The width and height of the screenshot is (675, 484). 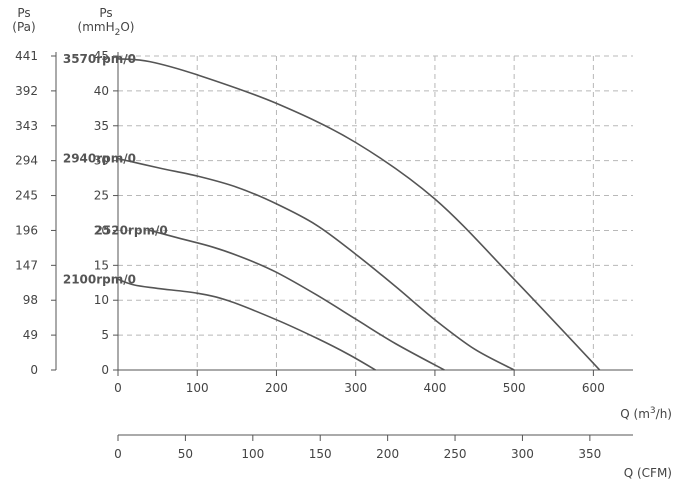 What do you see at coordinates (99, 279) in the screenshot?
I see `speed-label-3: 2100rpm/0` at bounding box center [99, 279].